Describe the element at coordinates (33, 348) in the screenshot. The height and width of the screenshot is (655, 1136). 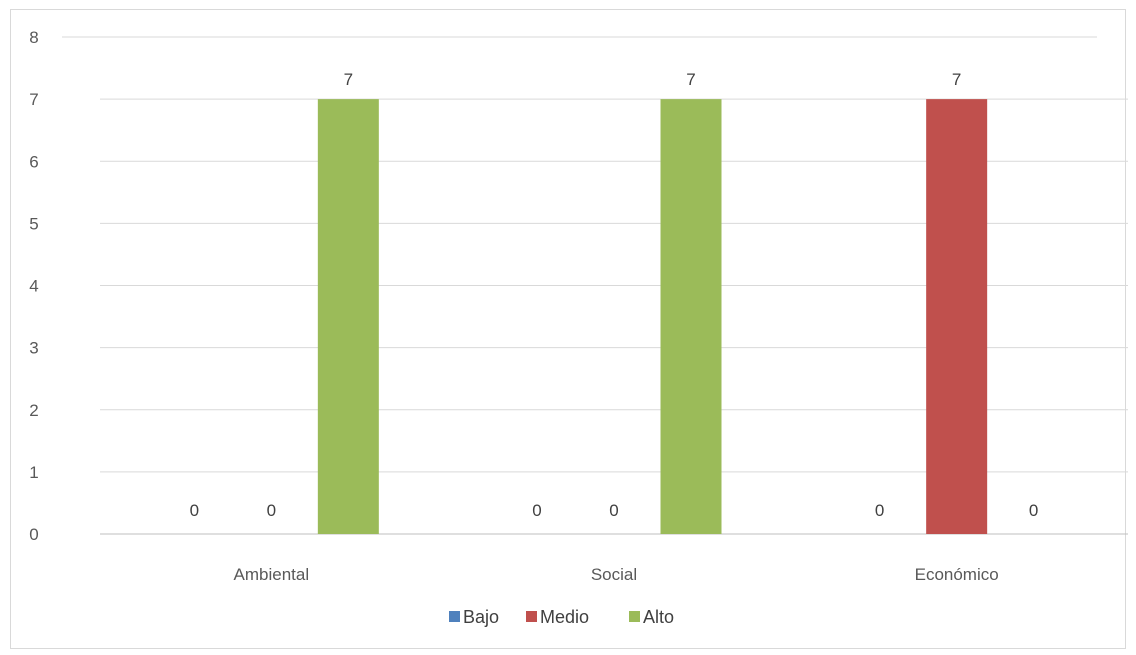
I see `y-tick-label: 3` at that location.